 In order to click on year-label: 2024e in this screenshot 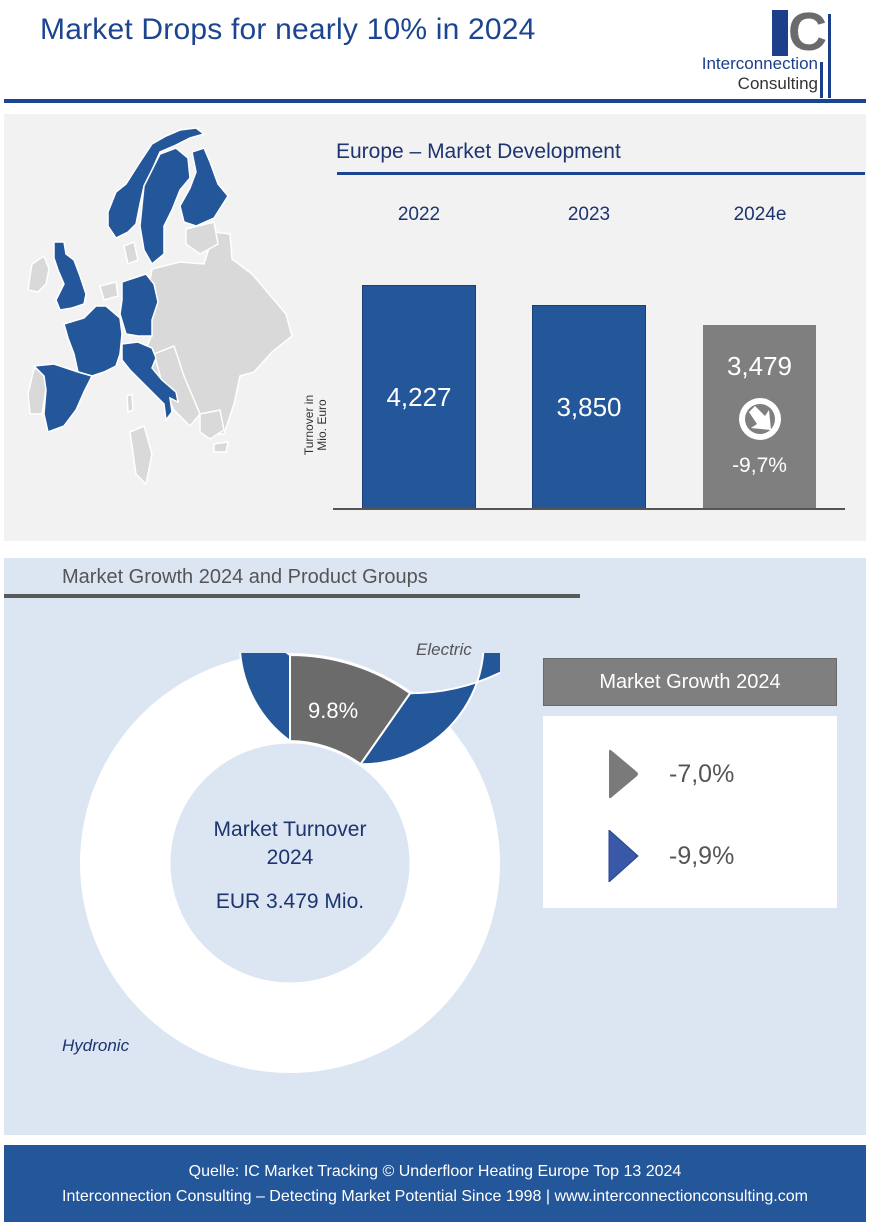, I will do `click(760, 214)`.